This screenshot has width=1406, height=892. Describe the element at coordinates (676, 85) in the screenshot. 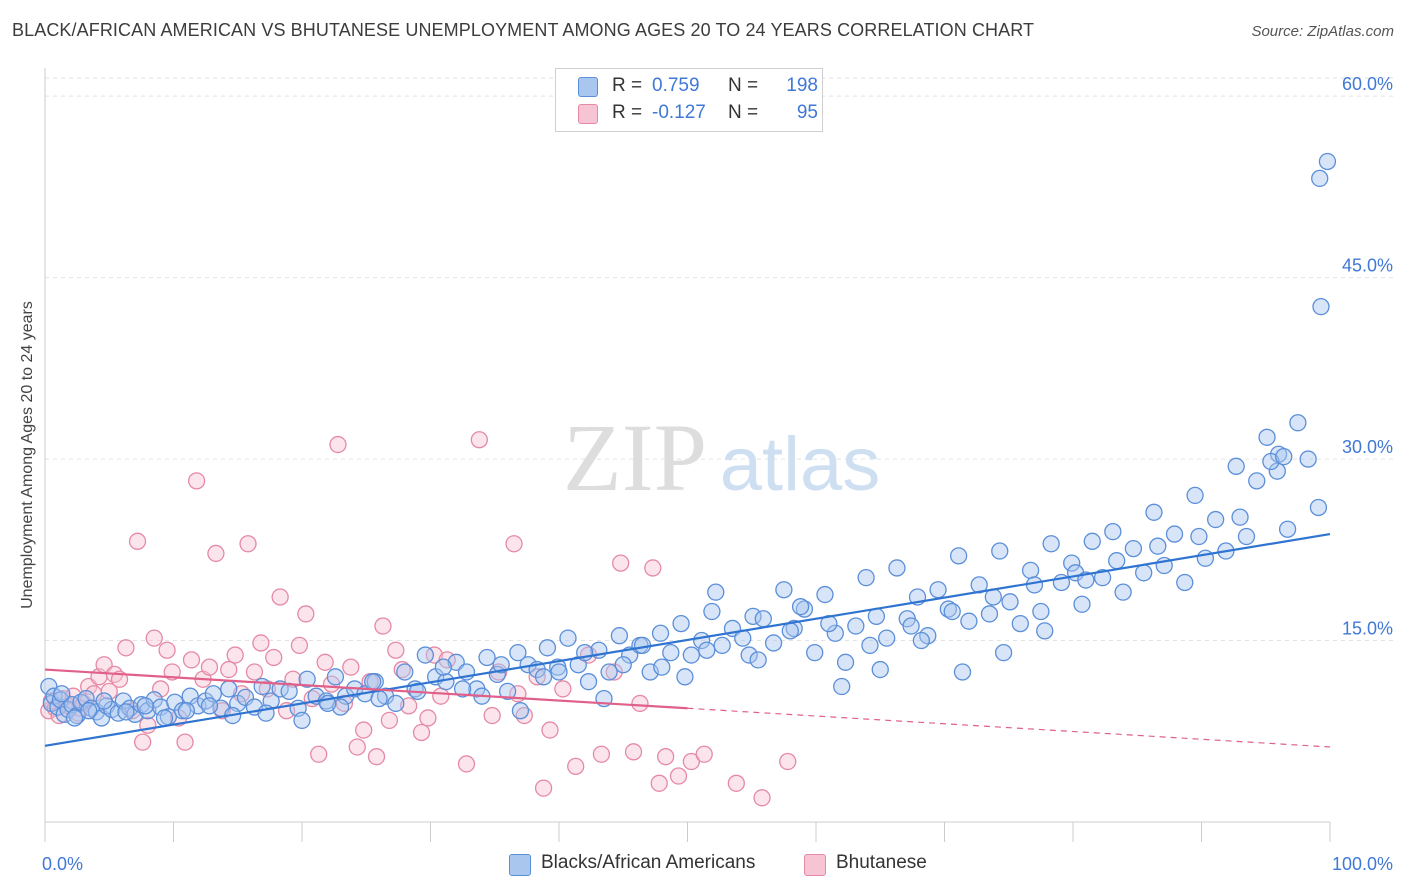

I see `legend-r-value: 0.759` at that location.